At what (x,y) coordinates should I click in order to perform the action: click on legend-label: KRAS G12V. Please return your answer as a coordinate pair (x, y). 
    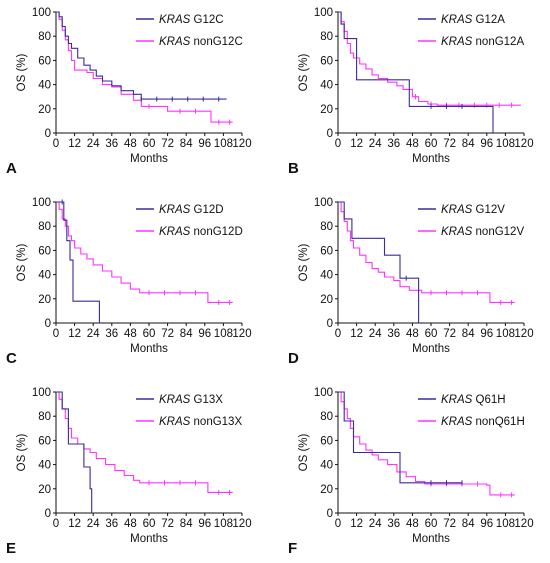
    Looking at the image, I should click on (473, 210).